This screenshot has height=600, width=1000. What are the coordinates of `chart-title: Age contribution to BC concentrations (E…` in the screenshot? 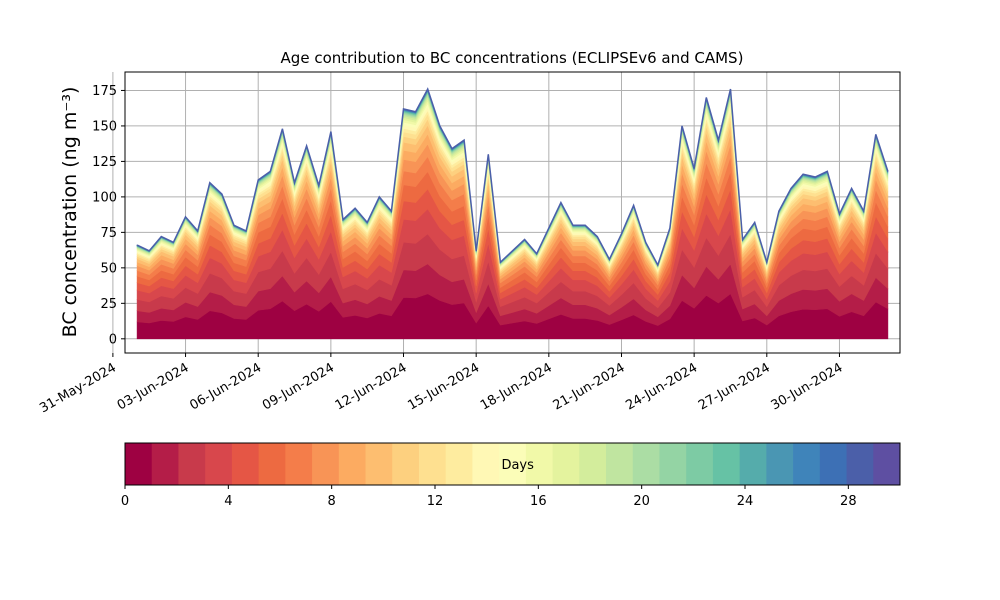 It's located at (512, 58).